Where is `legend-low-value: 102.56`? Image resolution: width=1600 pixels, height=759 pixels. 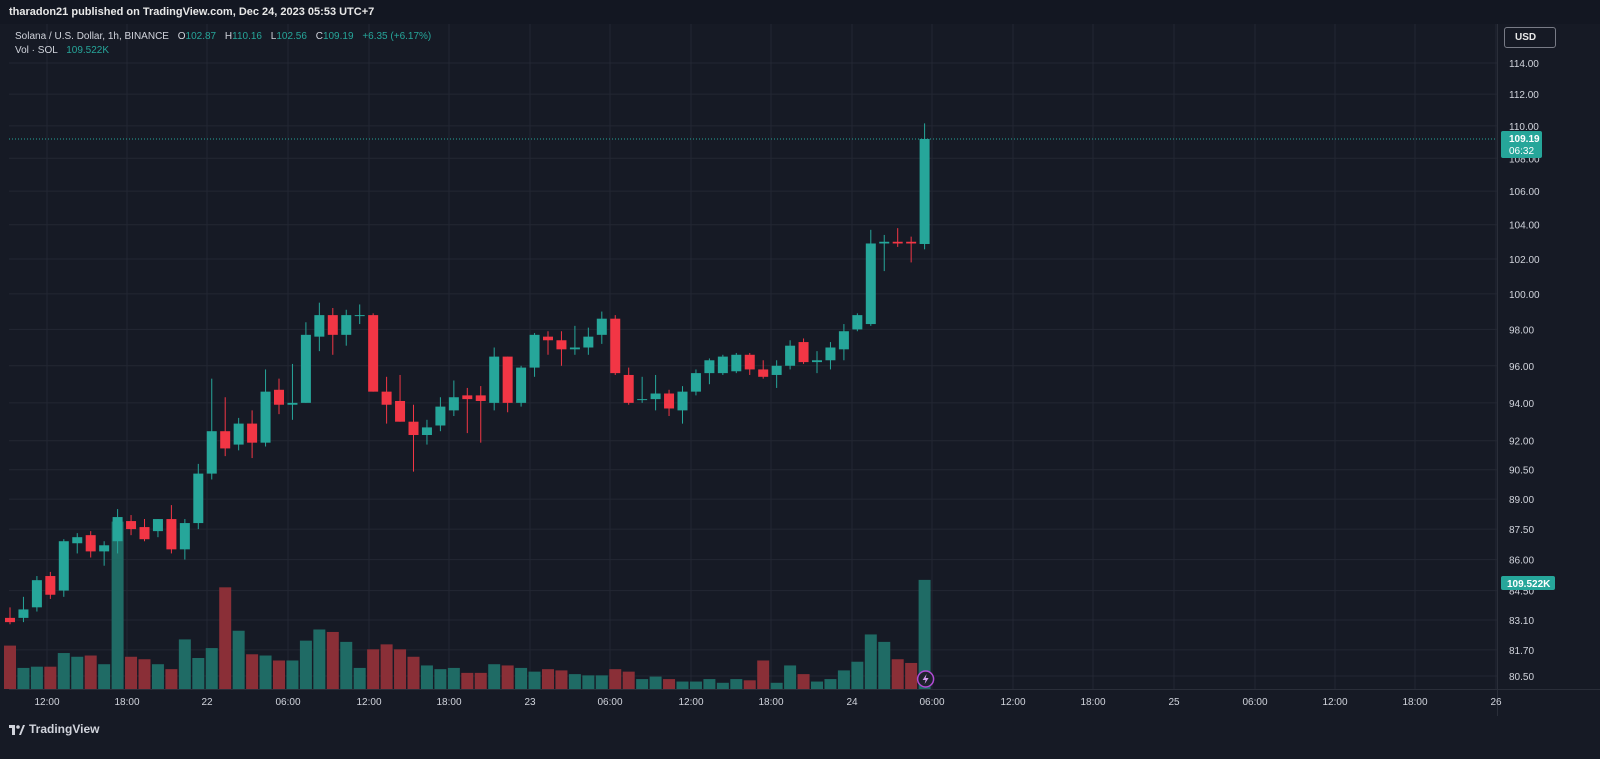
legend-low-value: 102.56 is located at coordinates (291, 36).